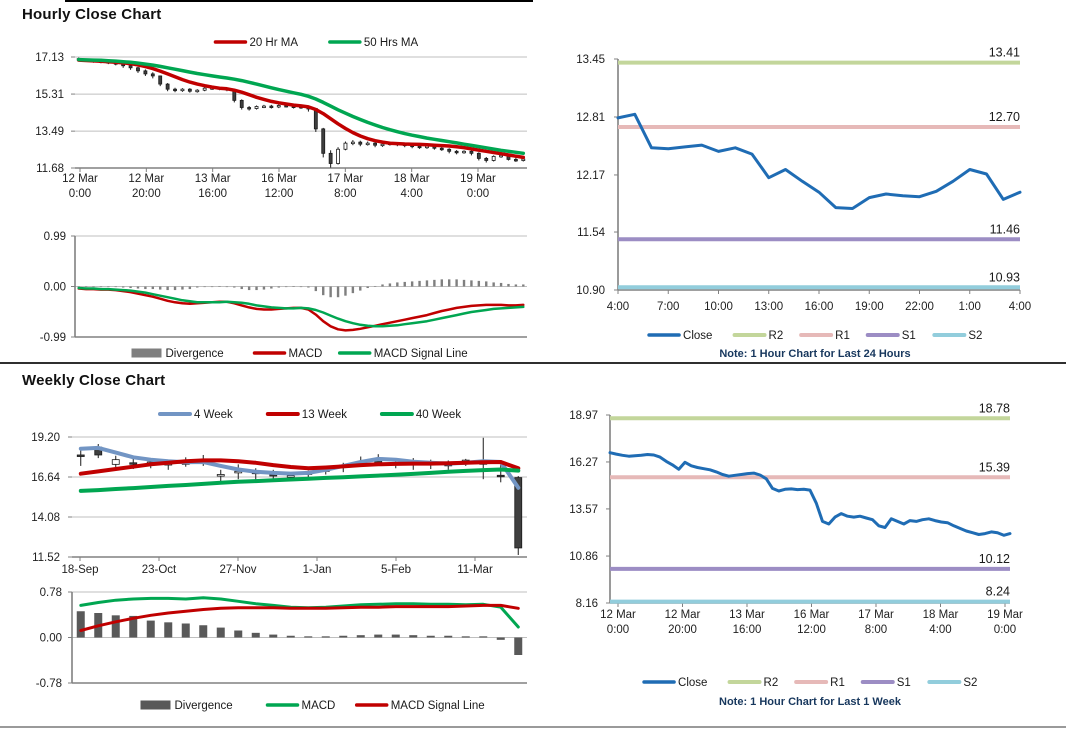 The image size is (1066, 733). Describe the element at coordinates (50, 169) in the screenshot. I see `y-tick-label: 11.68` at that location.